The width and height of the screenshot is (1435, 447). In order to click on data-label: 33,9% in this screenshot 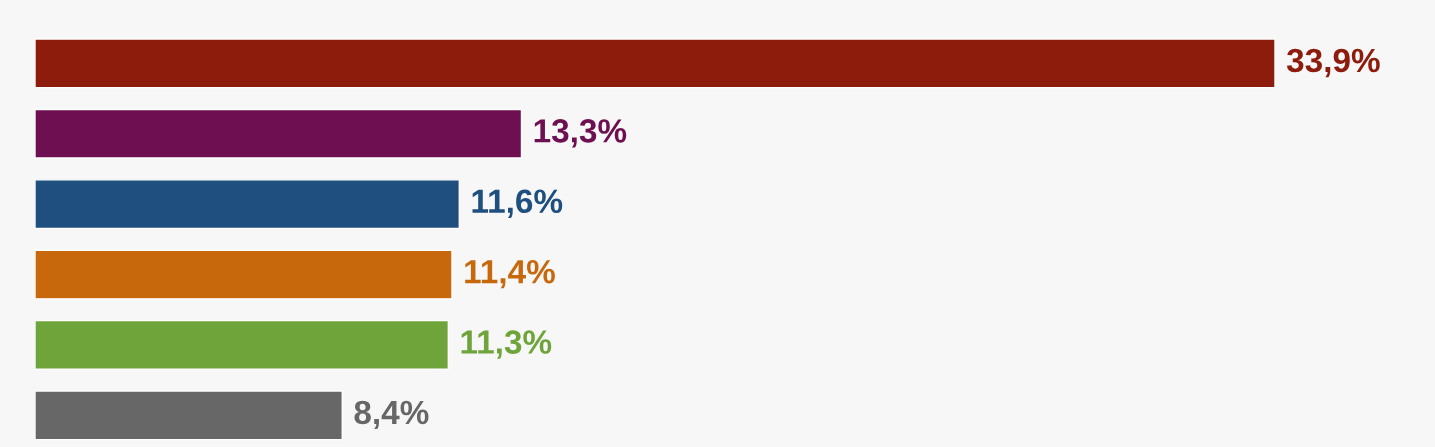, I will do `click(1333, 63)`.